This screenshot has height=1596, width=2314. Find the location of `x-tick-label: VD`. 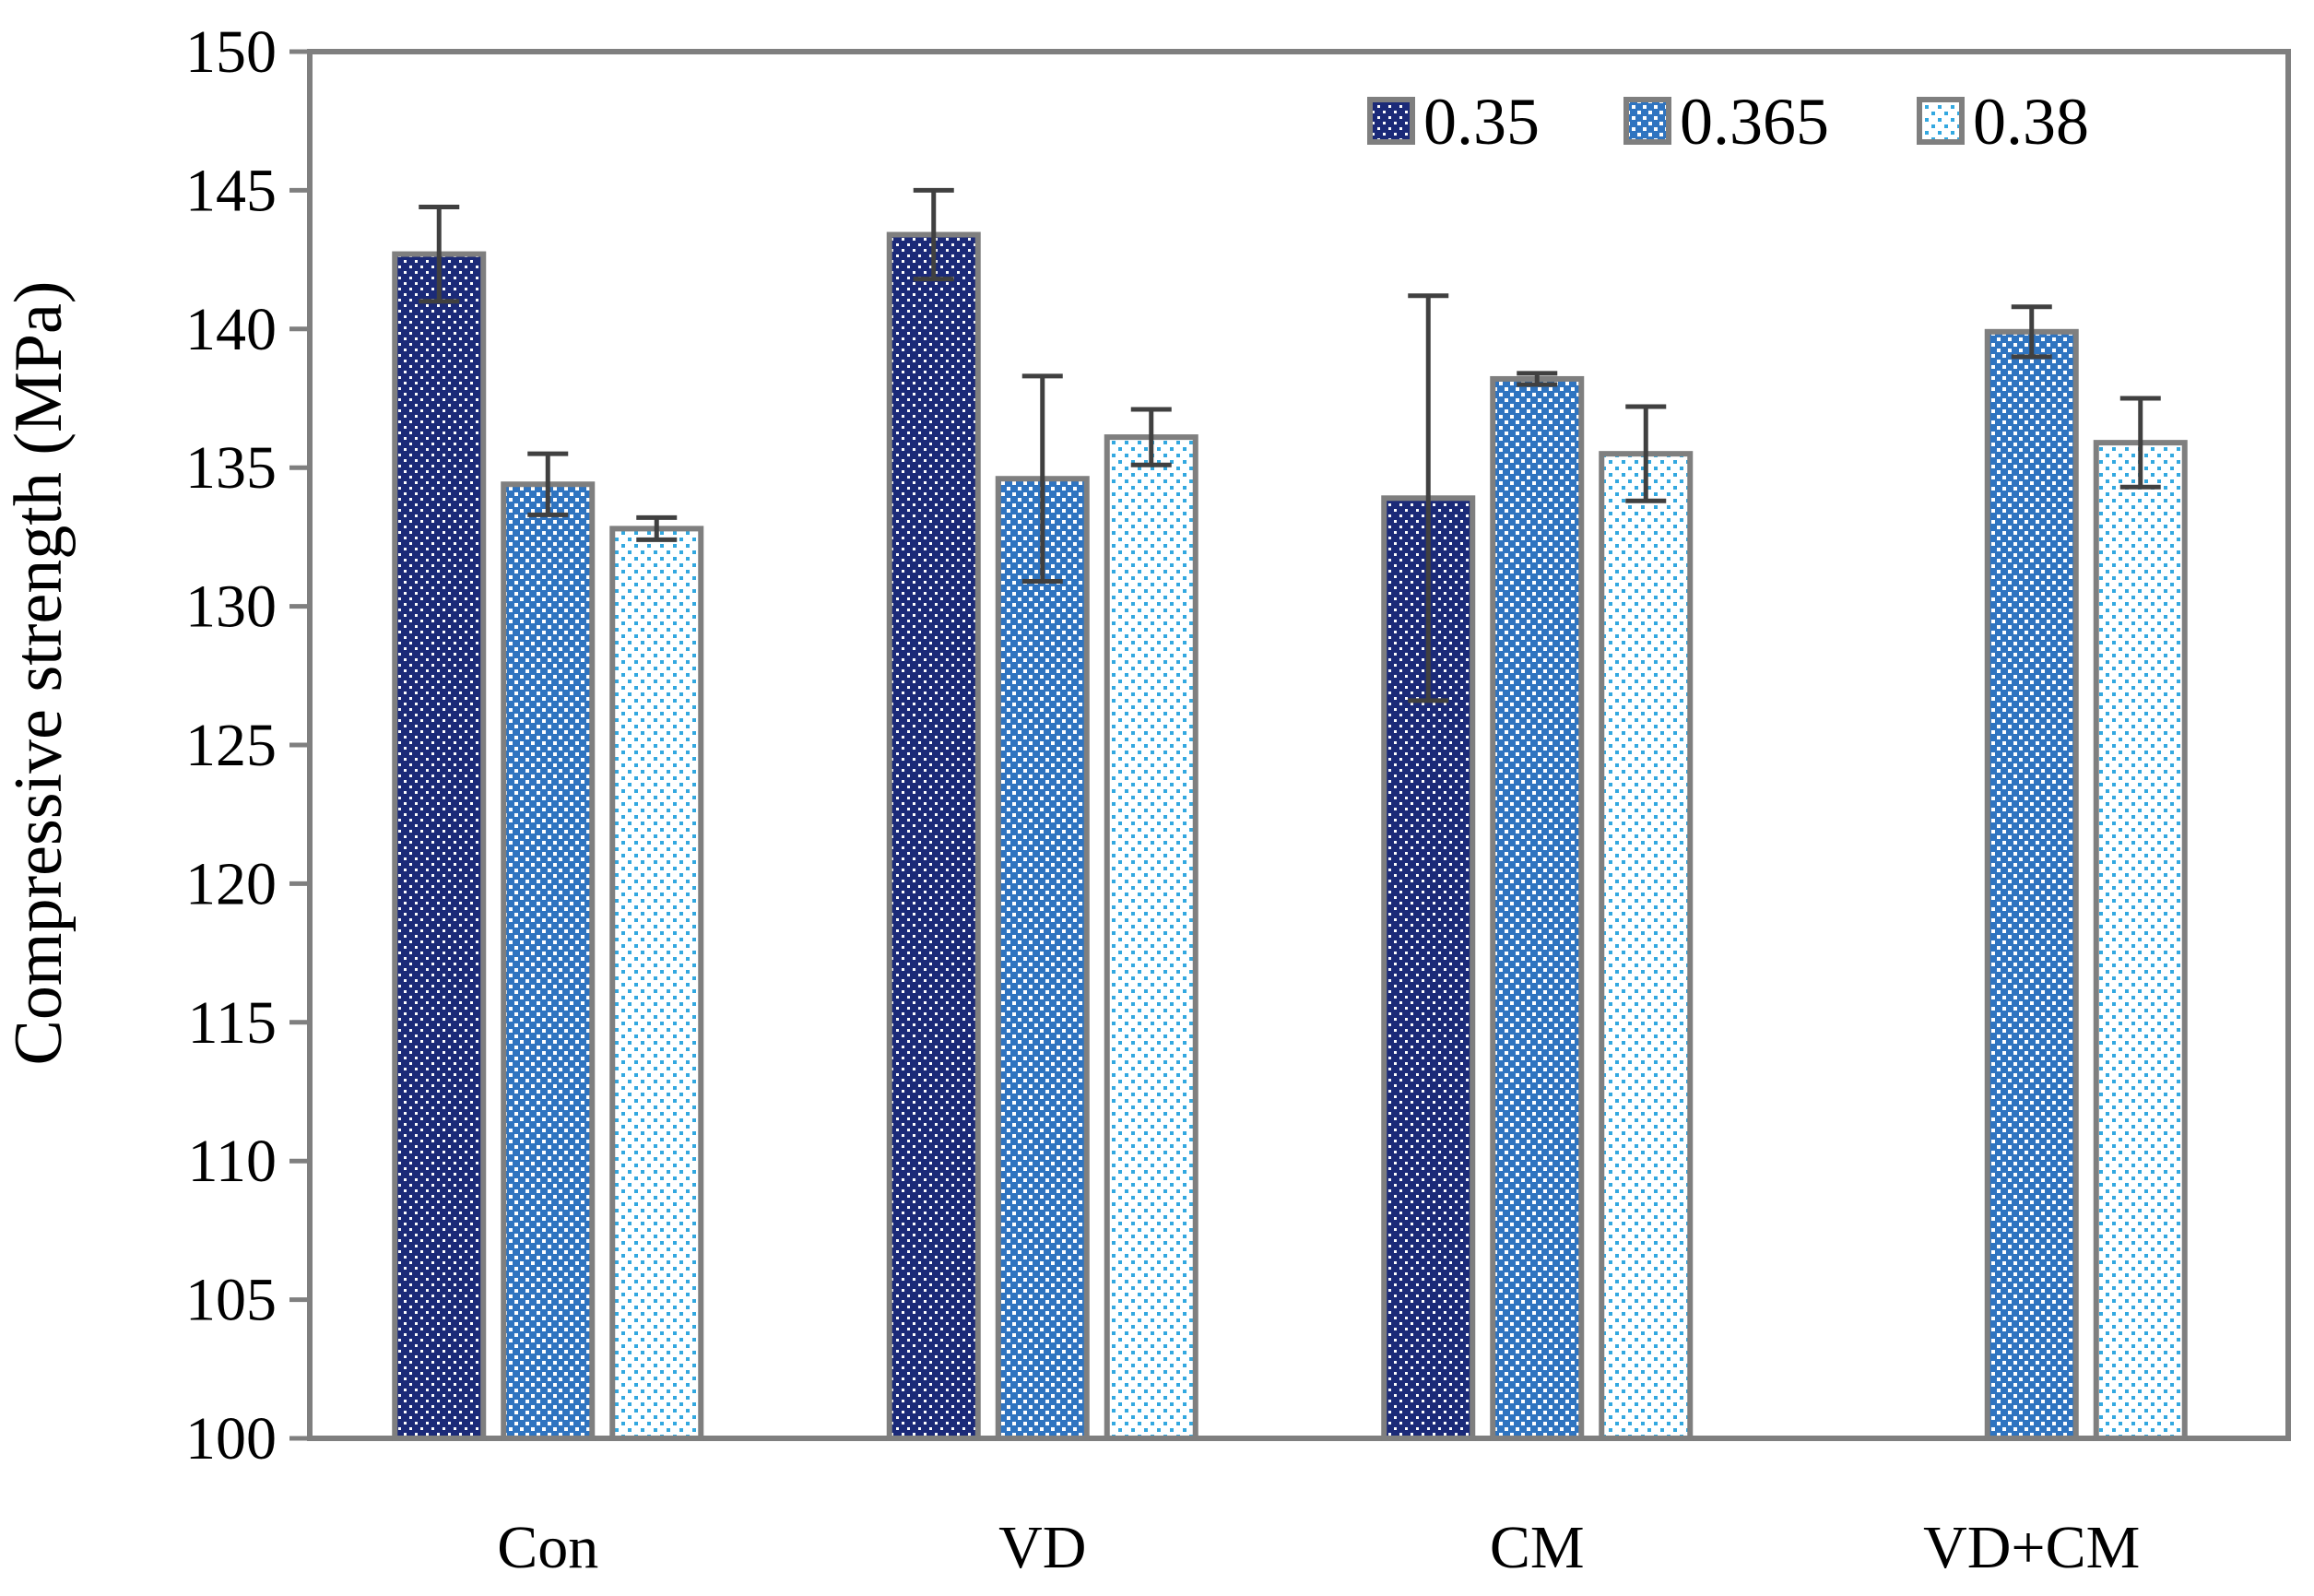

x-tick-label: VD is located at coordinates (1042, 1547).